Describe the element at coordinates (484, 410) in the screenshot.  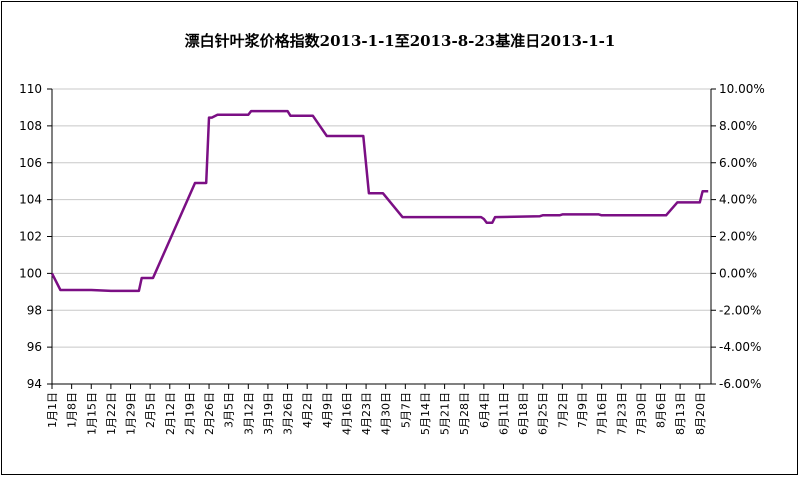
I see `x-tick-label: 6月4日` at that location.